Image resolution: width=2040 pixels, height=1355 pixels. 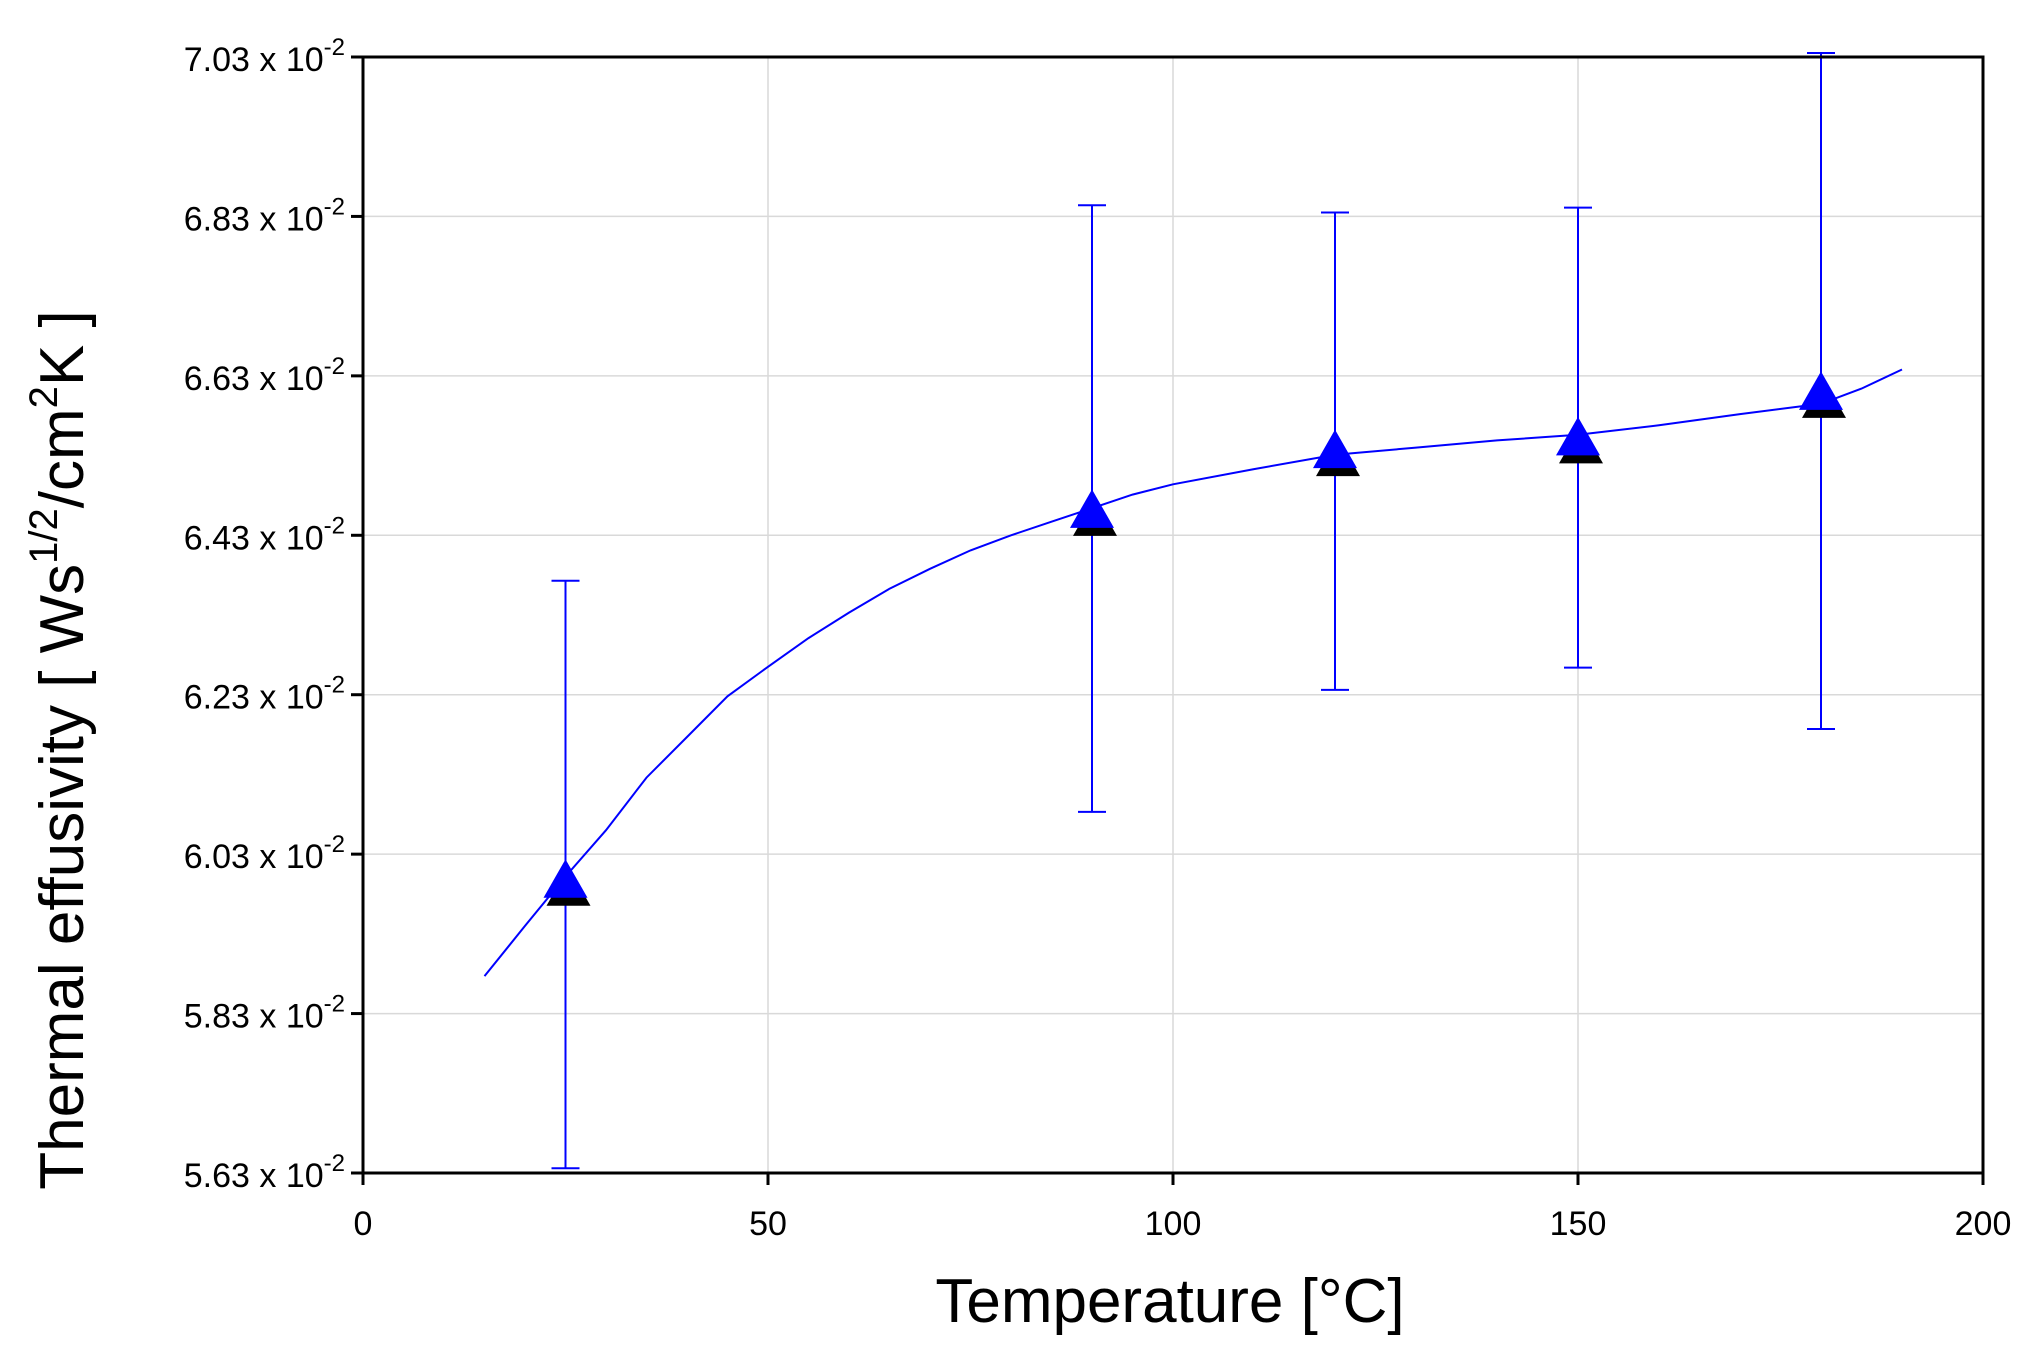 I want to click on x-tick-label: 100, so click(x=1173, y=1224).